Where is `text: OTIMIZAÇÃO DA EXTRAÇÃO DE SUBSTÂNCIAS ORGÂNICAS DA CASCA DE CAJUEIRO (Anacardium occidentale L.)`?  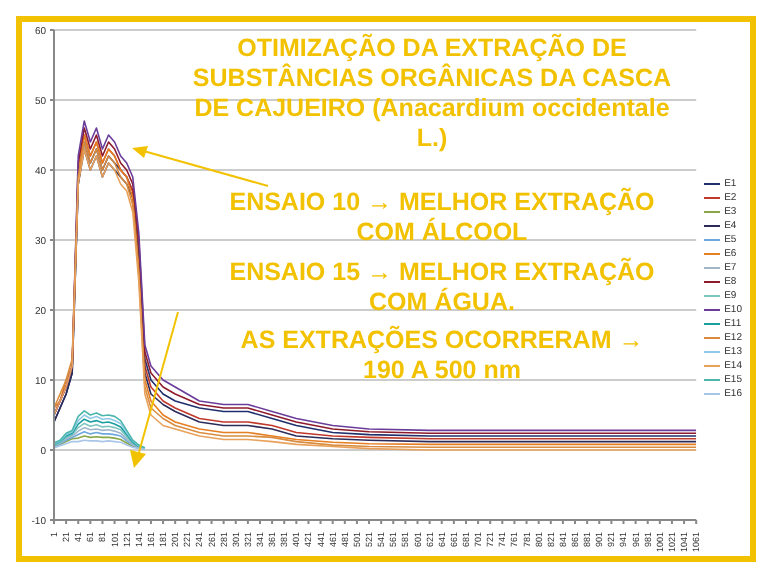 text: OTIMIZAÇÃO DA EXTRAÇÃO DE SUBSTÂNCIAS ORGÂNICAS DA CASCA DE CAJUEIRO (Anacardium occidentale L.) is located at coordinates (432, 94).